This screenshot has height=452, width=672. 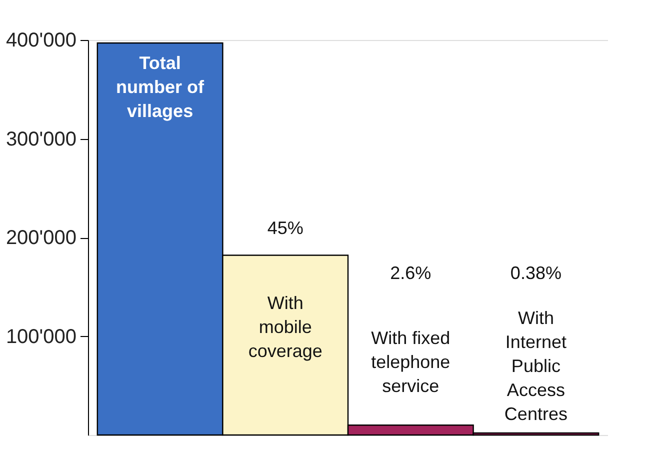 What do you see at coordinates (41, 139) in the screenshot?
I see `y-tick-label: 300'000` at bounding box center [41, 139].